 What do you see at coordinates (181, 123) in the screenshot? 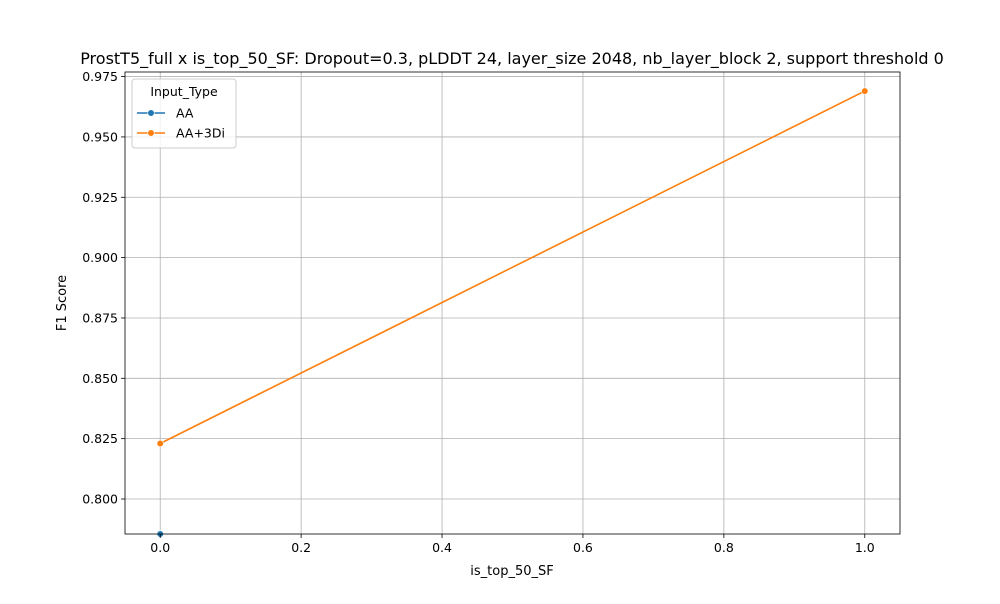
I see `legend-entries: AA AA+3Di` at bounding box center [181, 123].